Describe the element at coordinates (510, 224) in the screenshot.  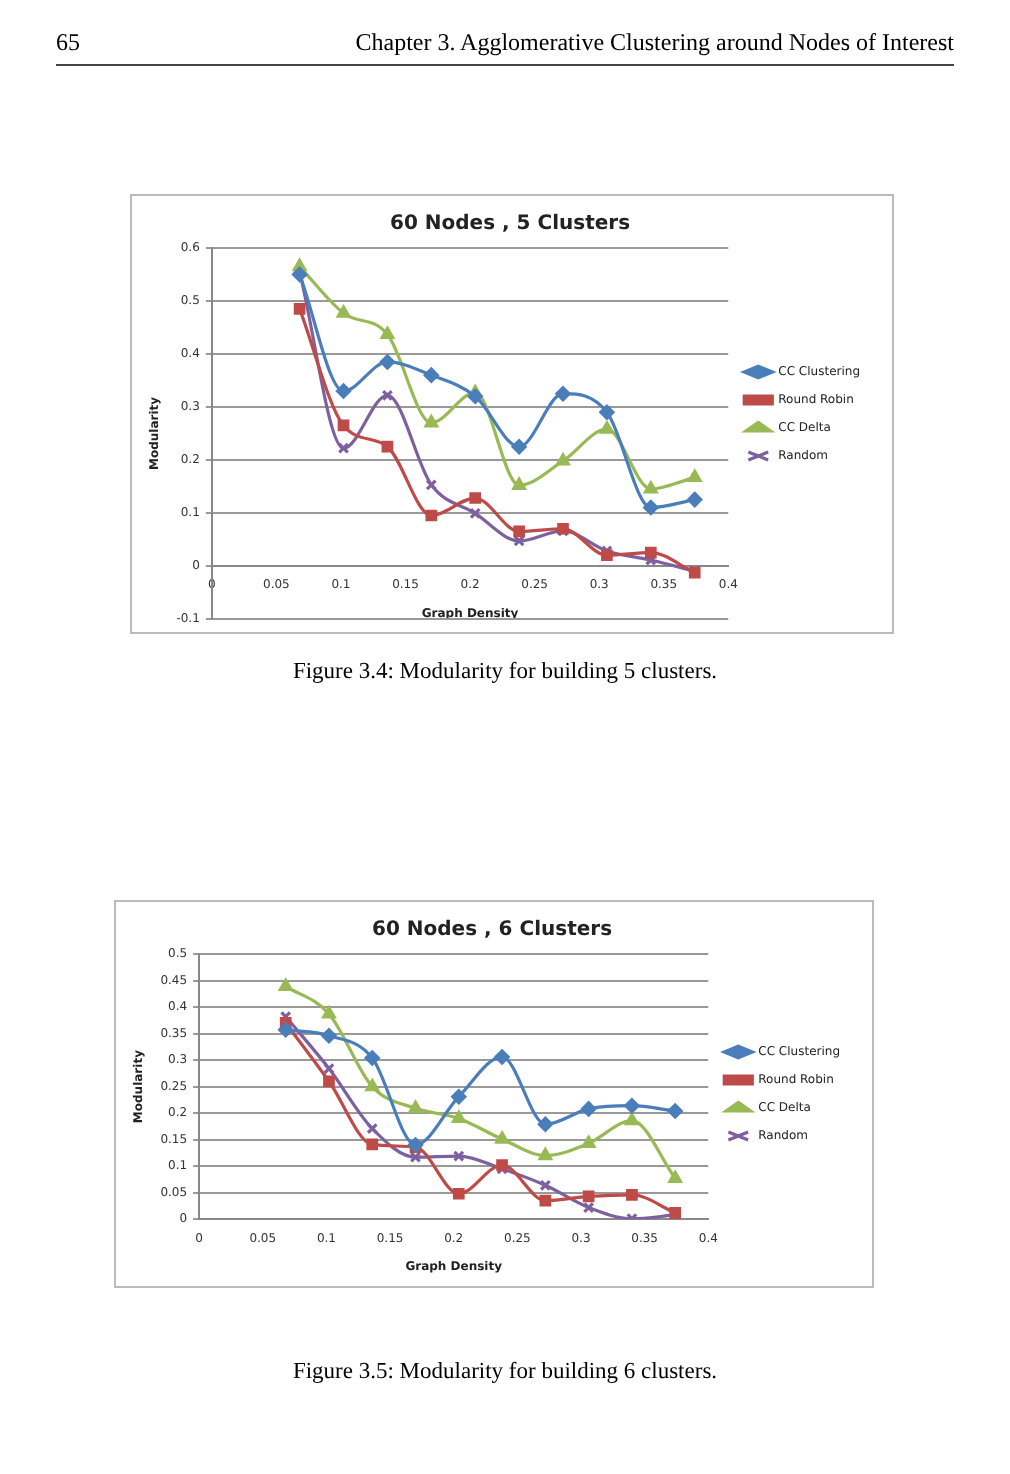
I see `chart-title: 60 Nodes , 5 Clusters` at that location.